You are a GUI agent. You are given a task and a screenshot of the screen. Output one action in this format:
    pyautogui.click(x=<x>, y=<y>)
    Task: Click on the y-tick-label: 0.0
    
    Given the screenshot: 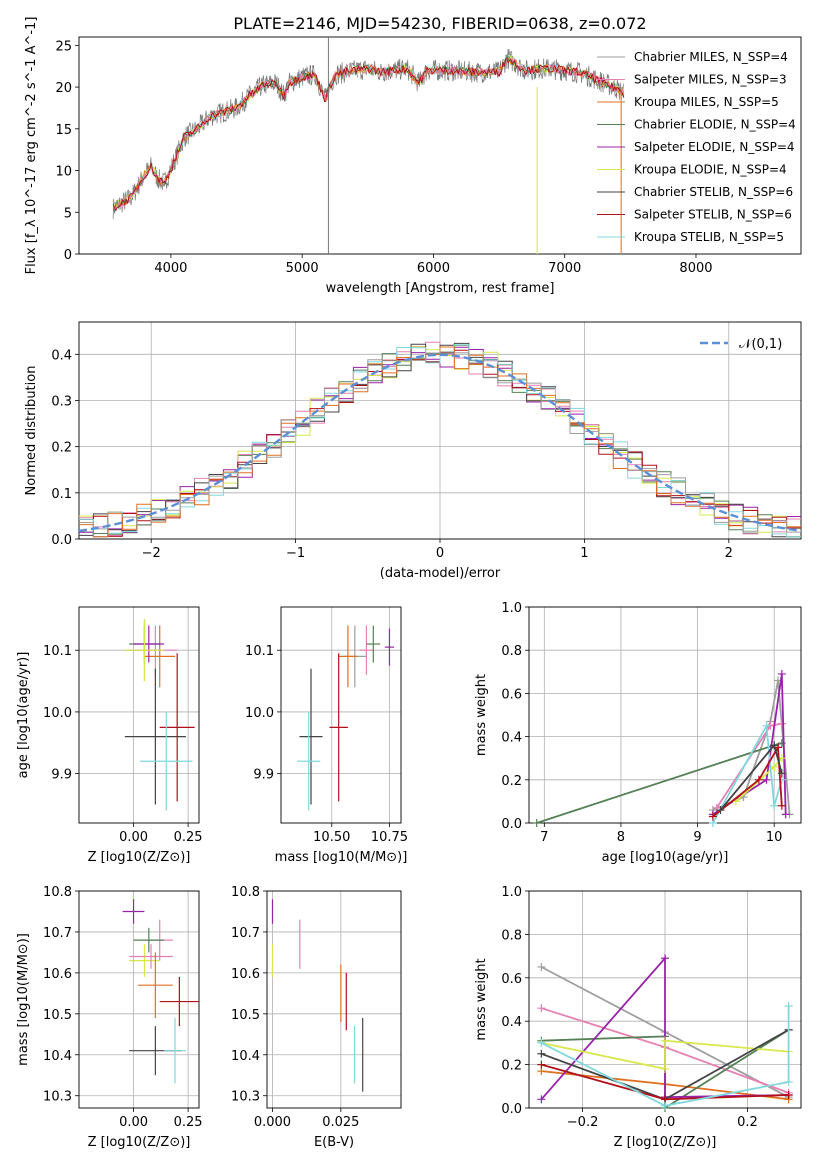 What is the action you would take?
    pyautogui.click(x=61, y=540)
    